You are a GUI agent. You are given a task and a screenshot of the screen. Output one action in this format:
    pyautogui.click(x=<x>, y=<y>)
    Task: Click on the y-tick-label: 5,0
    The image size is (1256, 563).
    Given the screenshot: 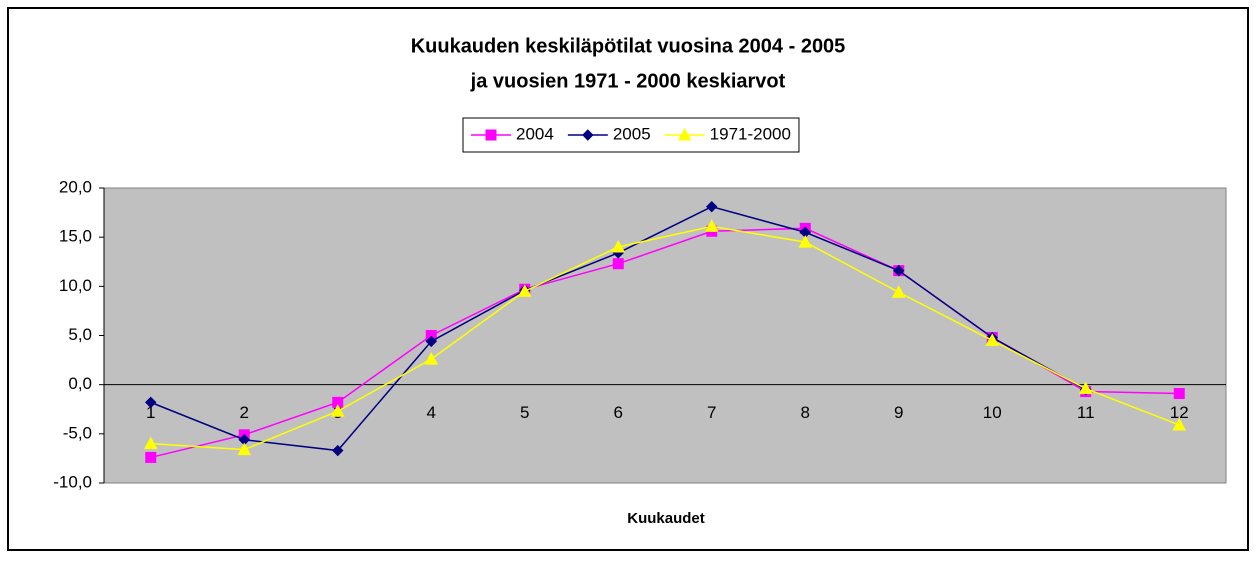 What is the action you would take?
    pyautogui.click(x=80, y=334)
    